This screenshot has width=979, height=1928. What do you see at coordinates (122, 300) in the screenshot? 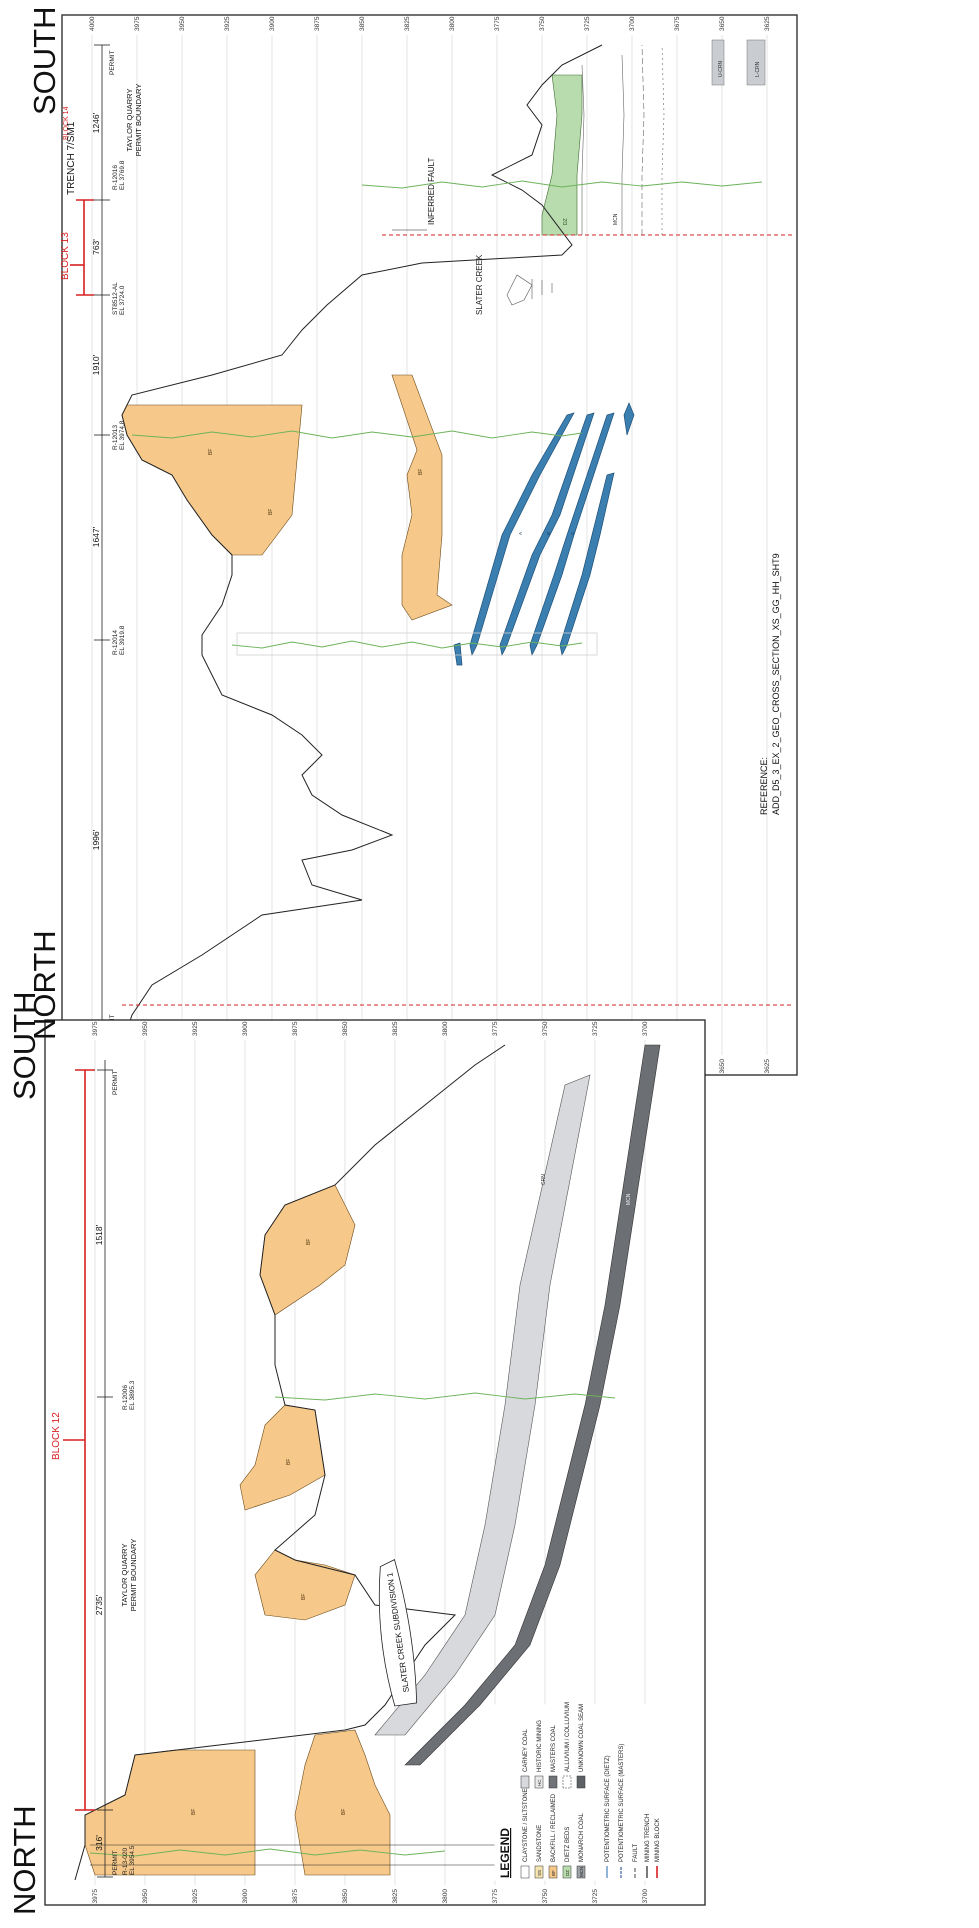
I see `hole-el: EL 3724.0` at bounding box center [122, 300].